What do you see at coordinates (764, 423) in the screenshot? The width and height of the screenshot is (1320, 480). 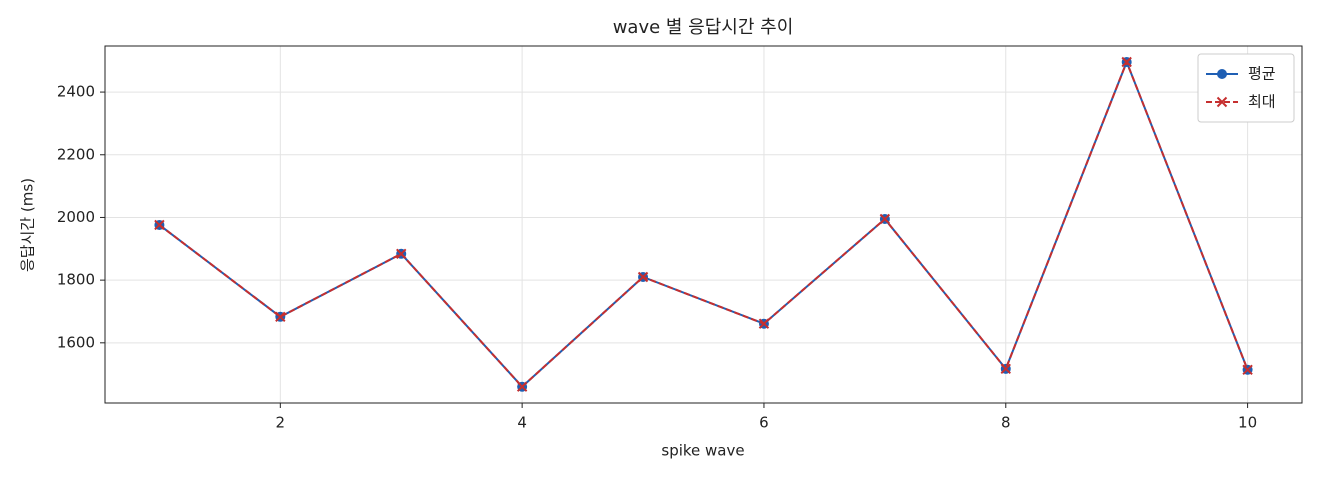 I see `x-tick-label: 6` at bounding box center [764, 423].